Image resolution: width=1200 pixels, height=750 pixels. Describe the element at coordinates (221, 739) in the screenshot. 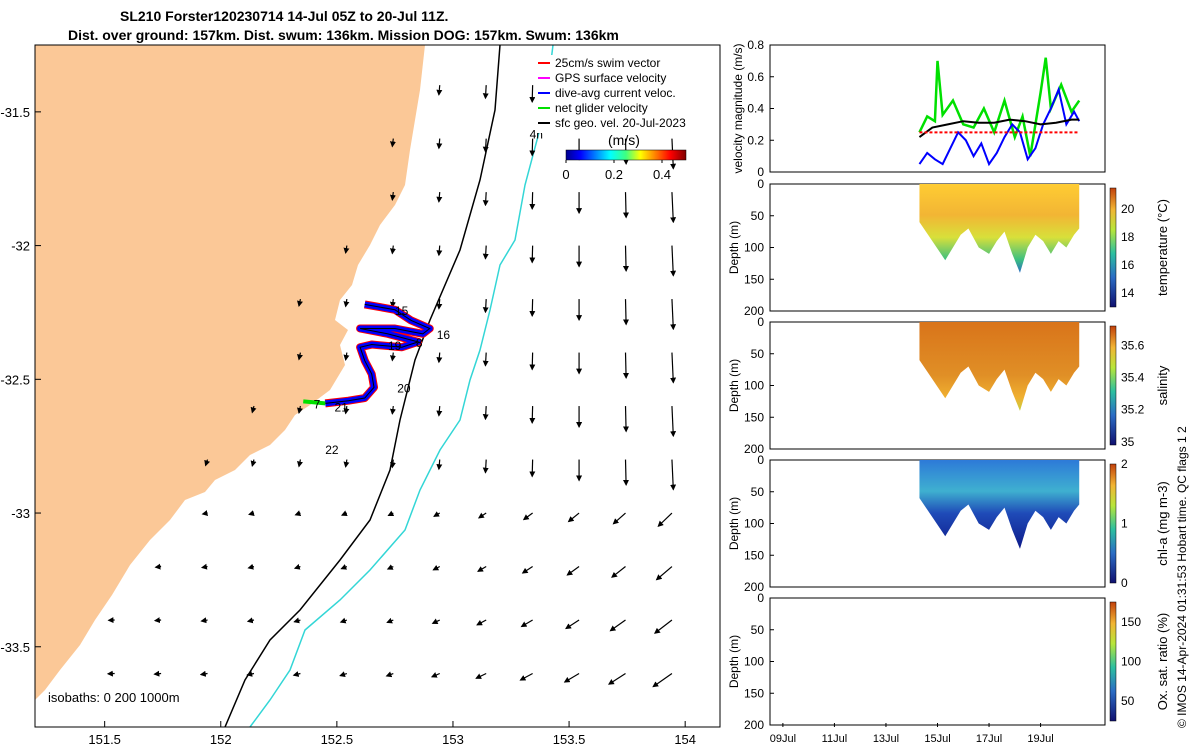

I see `map-x-tick-label: 152` at that location.